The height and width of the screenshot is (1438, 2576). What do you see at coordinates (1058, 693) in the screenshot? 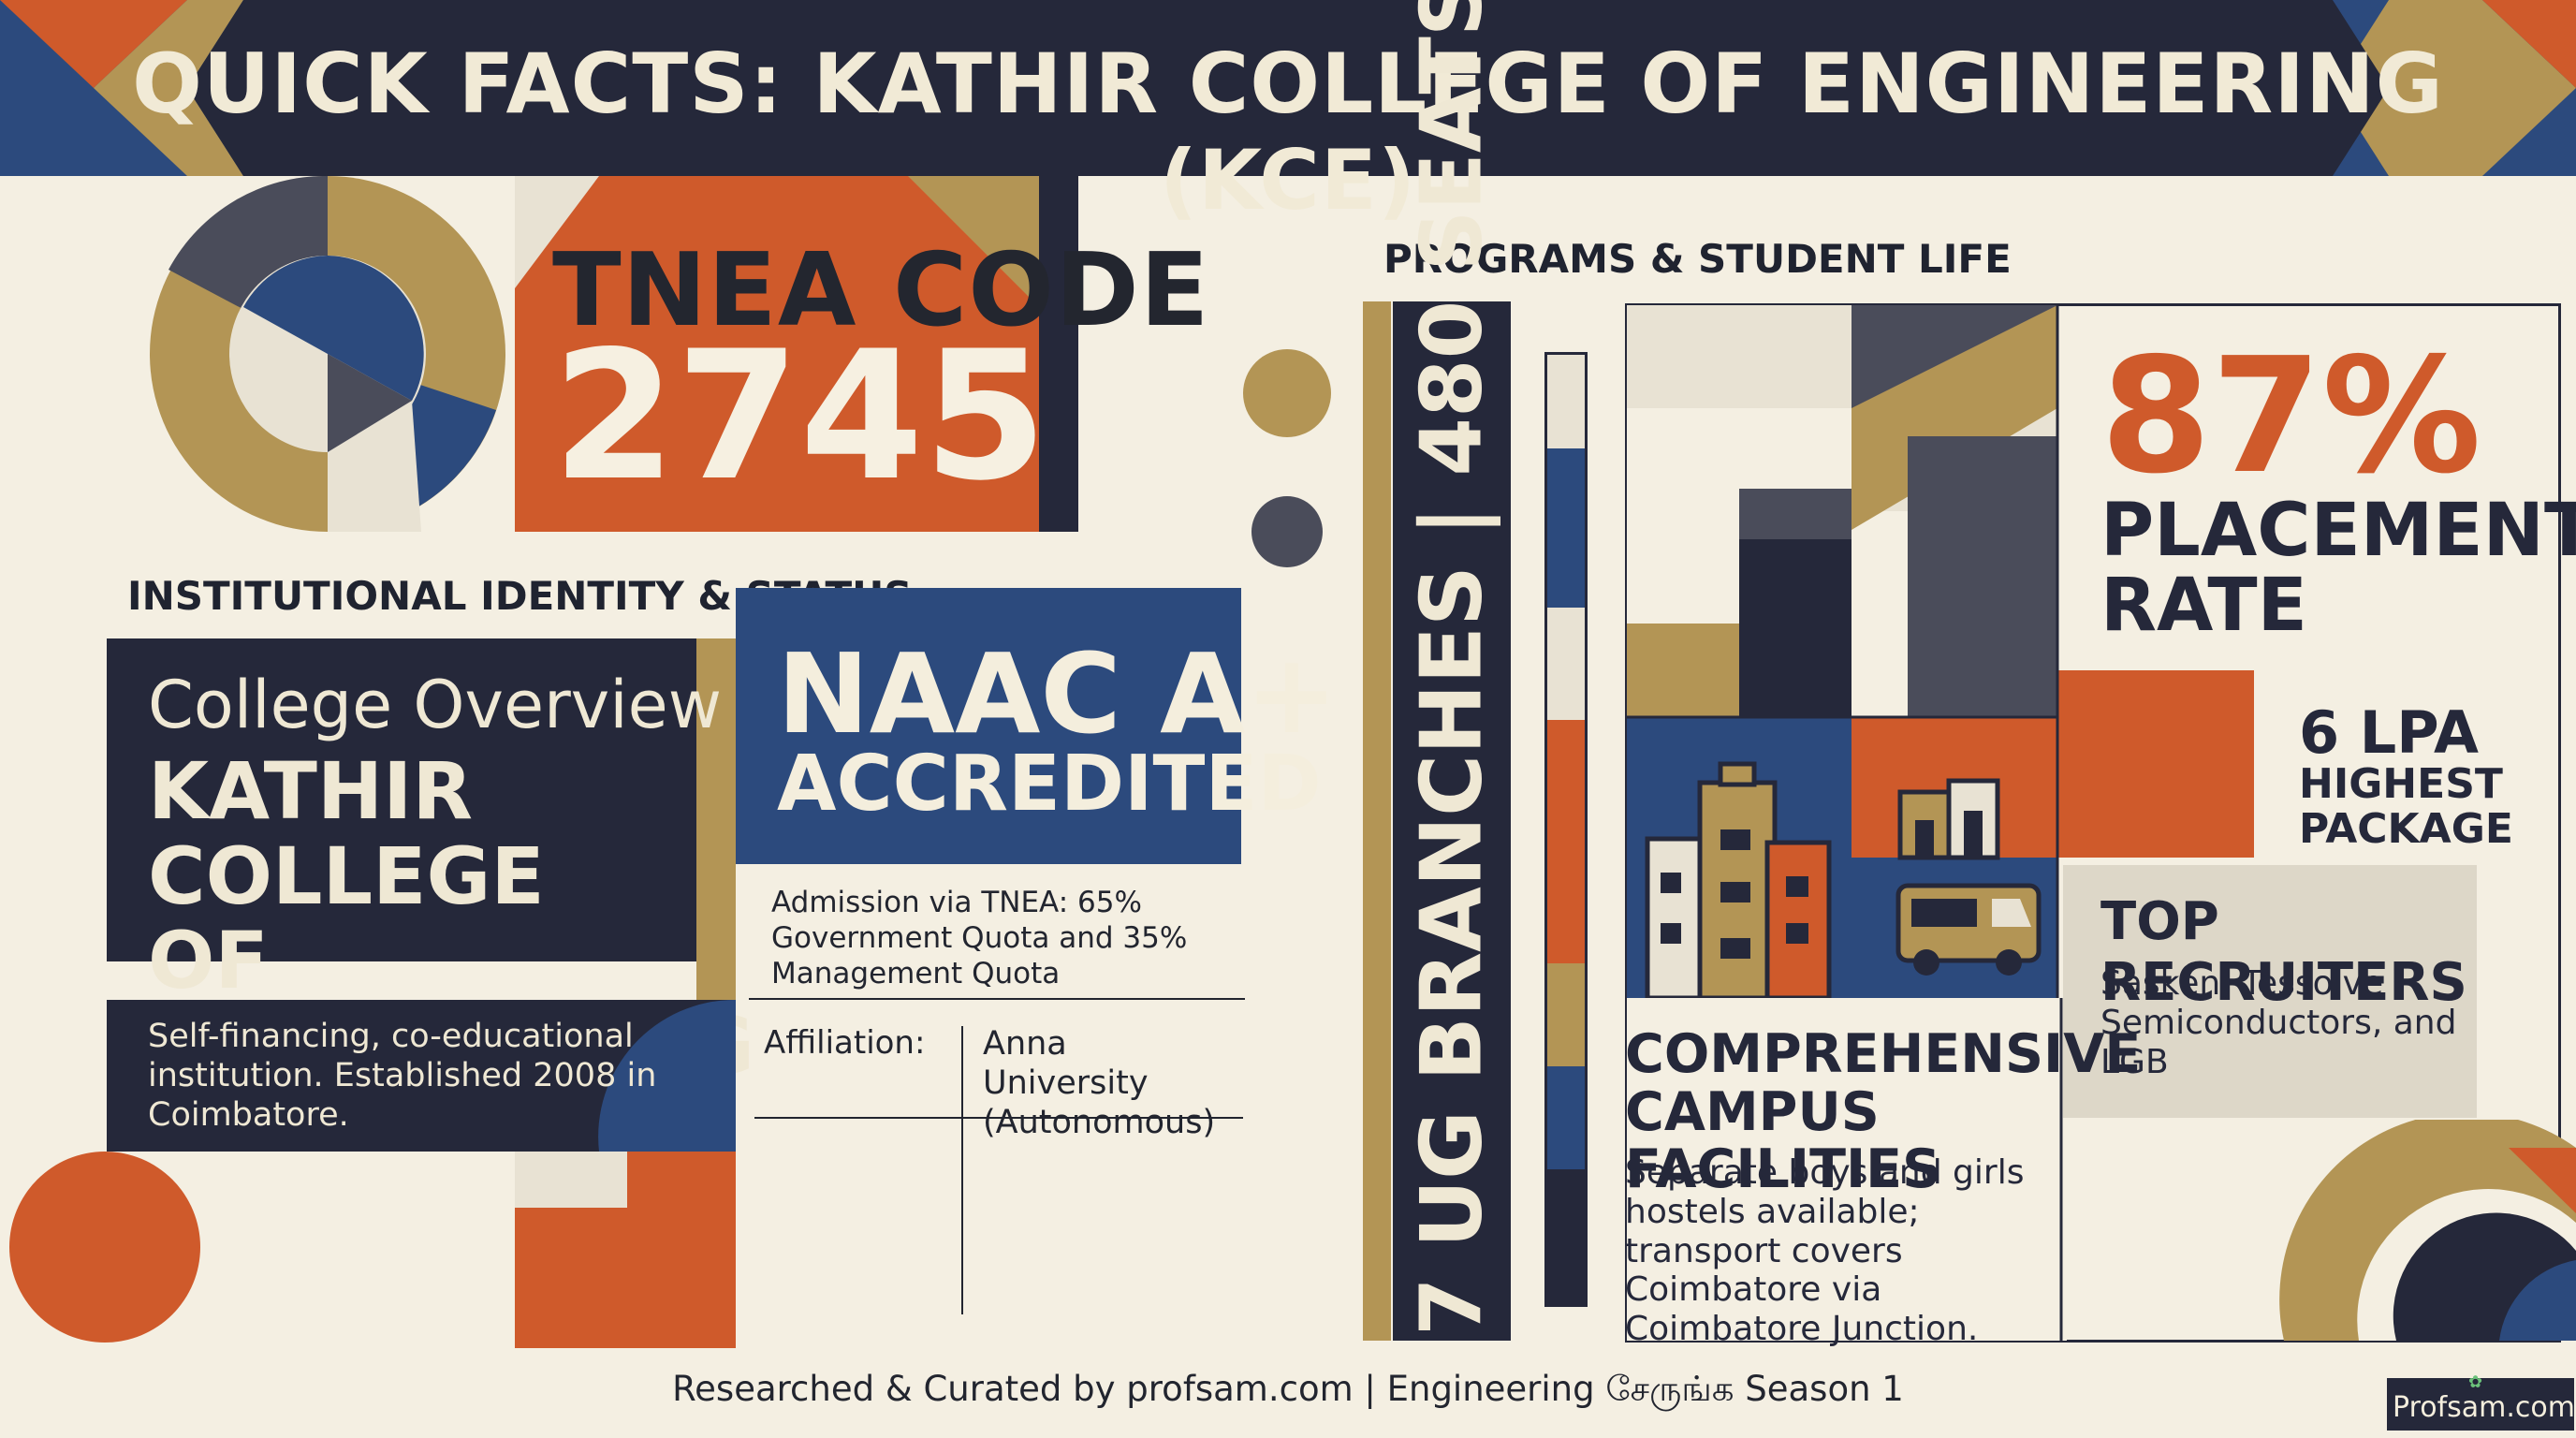
I see `naac-grade: NAAC A+` at bounding box center [1058, 693].